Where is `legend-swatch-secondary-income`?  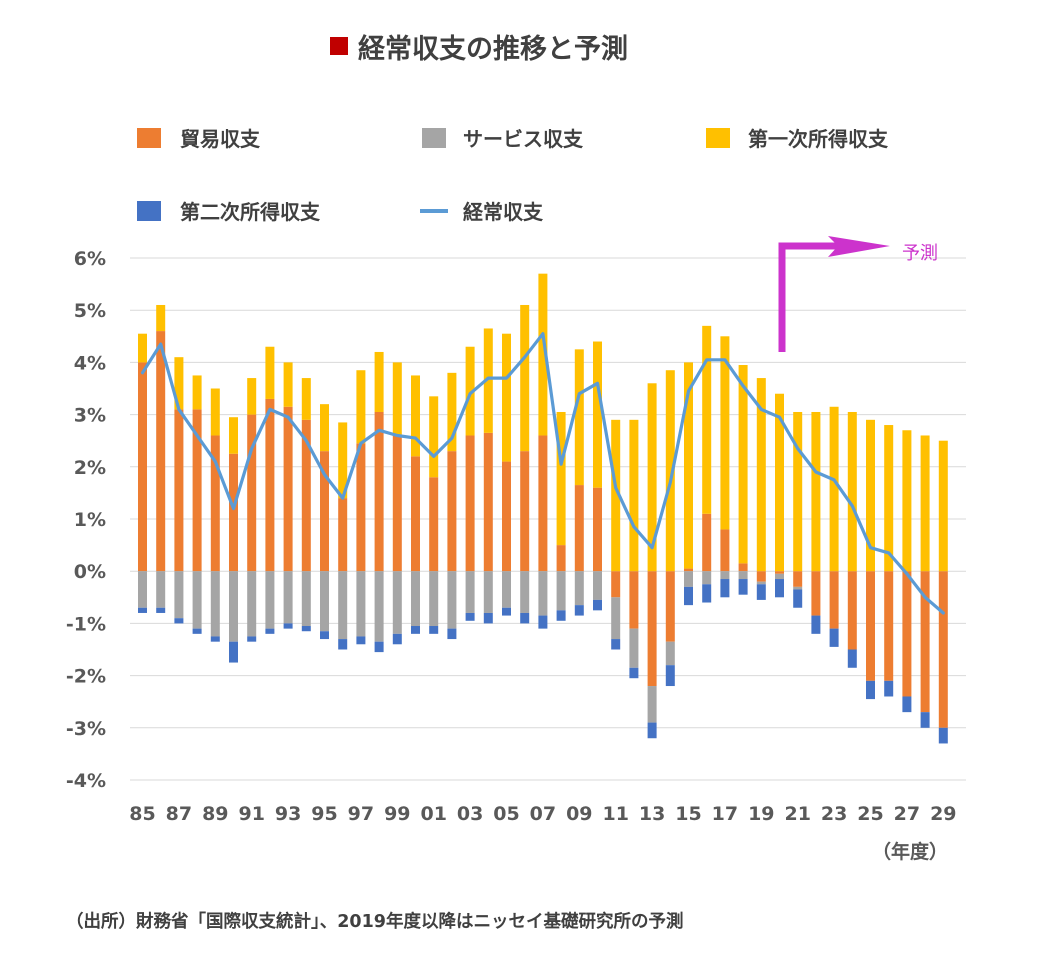 legend-swatch-secondary-income is located at coordinates (149, 211).